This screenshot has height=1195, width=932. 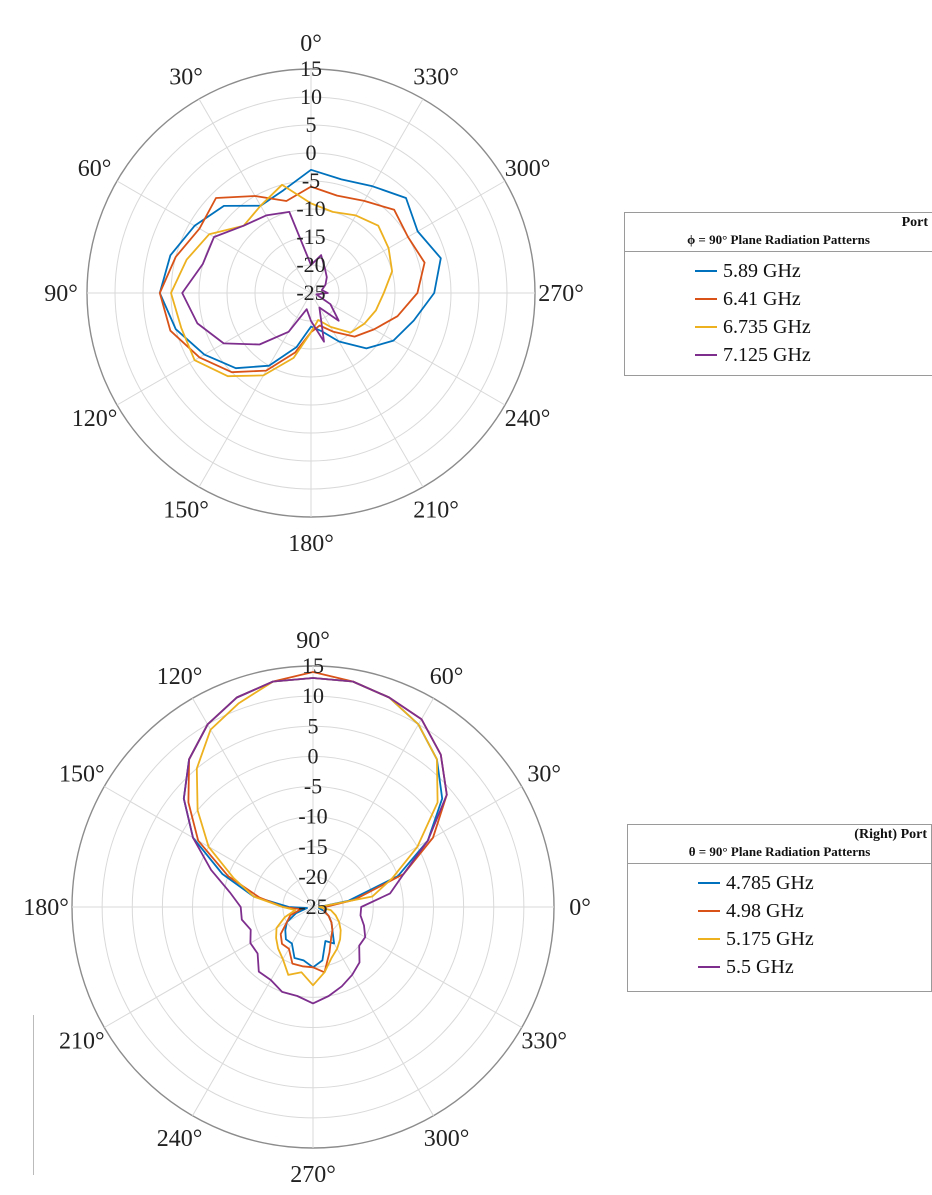 What do you see at coordinates (33, 1095) in the screenshot?
I see `left-margin-line` at bounding box center [33, 1095].